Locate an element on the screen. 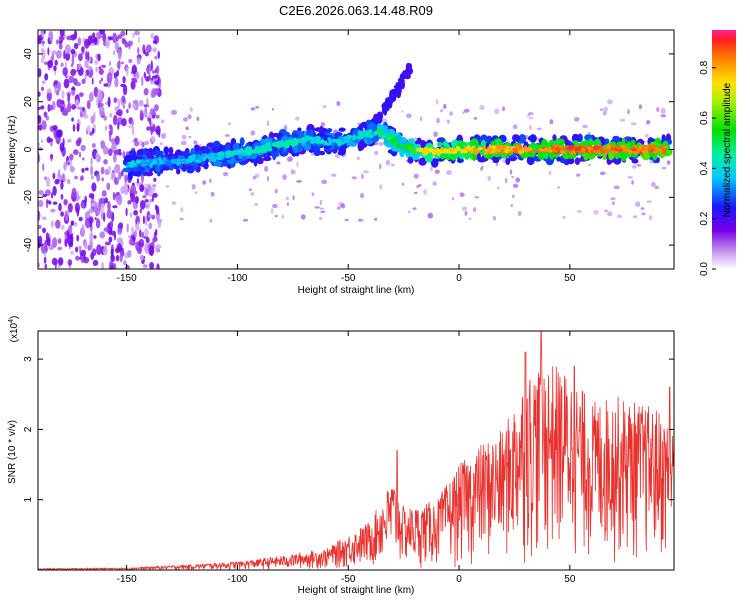 The image size is (750, 600). spectrogram-y-label: Frequency (Hz) is located at coordinates (12, 150).